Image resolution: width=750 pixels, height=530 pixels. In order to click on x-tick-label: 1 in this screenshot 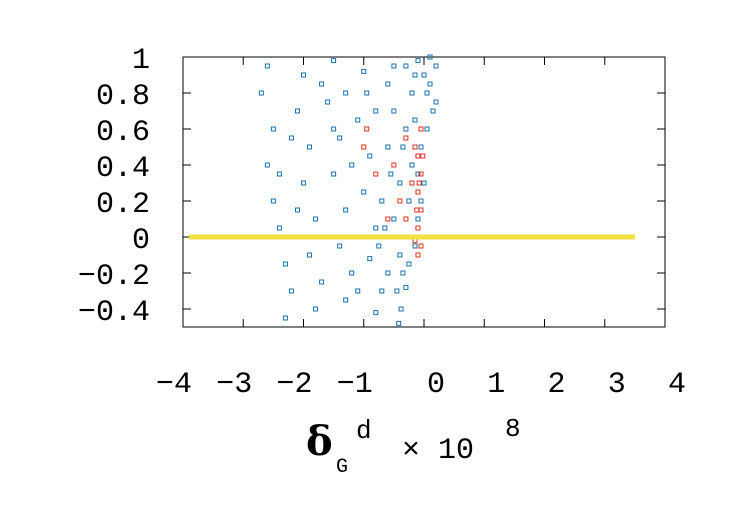, I will do `click(496, 385)`.